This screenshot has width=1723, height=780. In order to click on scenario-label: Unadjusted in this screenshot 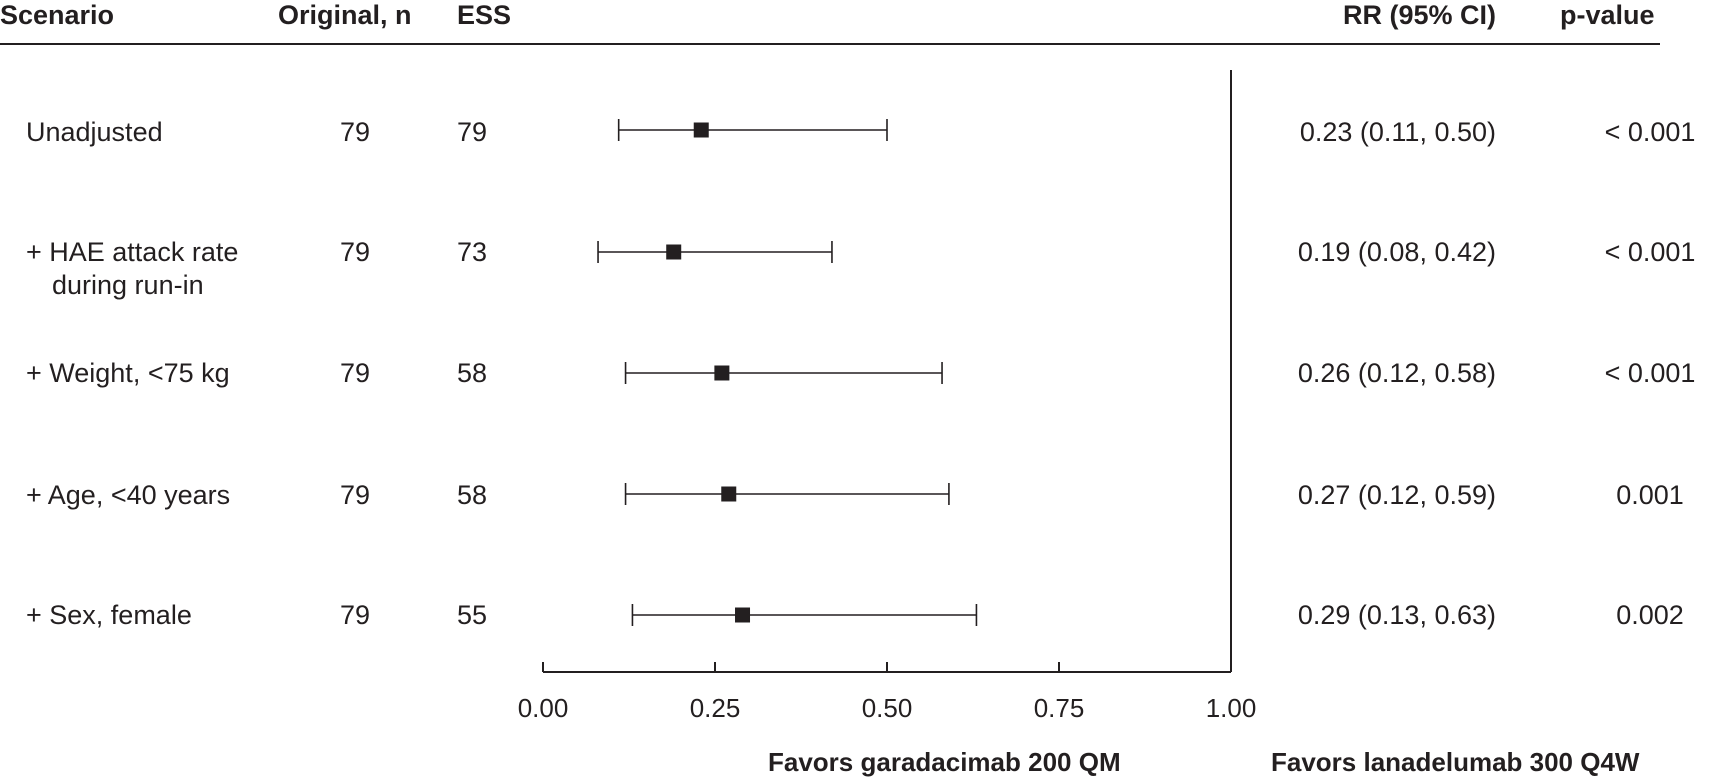, I will do `click(94, 132)`.